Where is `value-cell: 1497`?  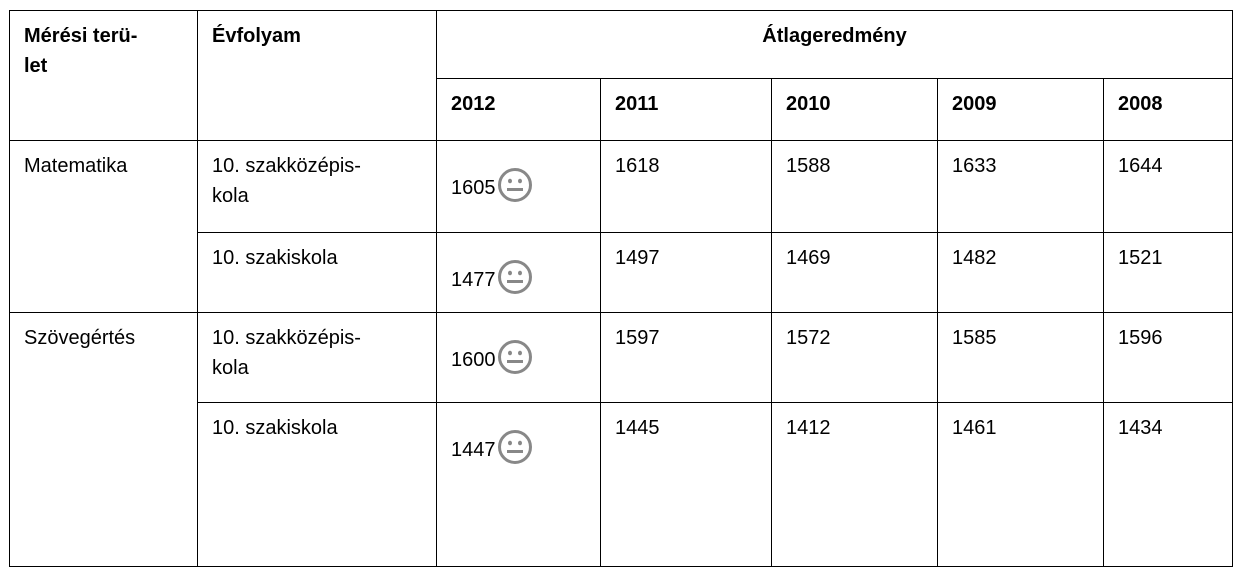 value-cell: 1497 is located at coordinates (686, 272).